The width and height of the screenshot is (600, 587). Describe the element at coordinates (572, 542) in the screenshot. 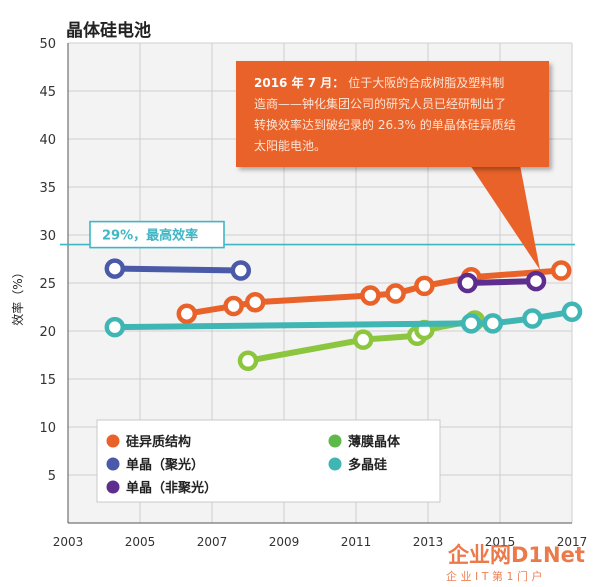

I see `x-tick-label: 2017` at that location.